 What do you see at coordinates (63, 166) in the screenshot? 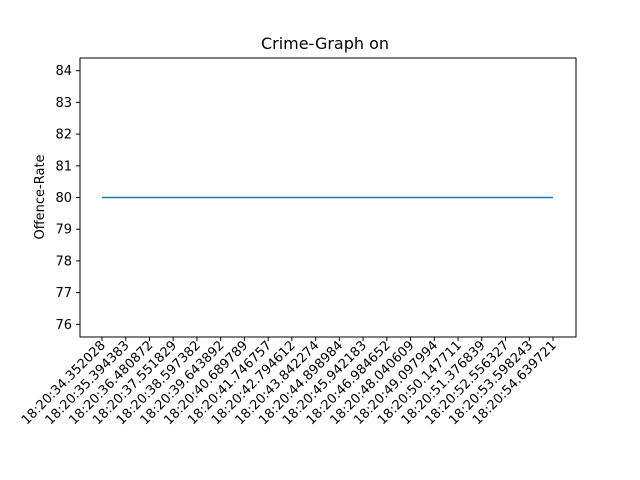
I see `y-tick-label: 81` at bounding box center [63, 166].